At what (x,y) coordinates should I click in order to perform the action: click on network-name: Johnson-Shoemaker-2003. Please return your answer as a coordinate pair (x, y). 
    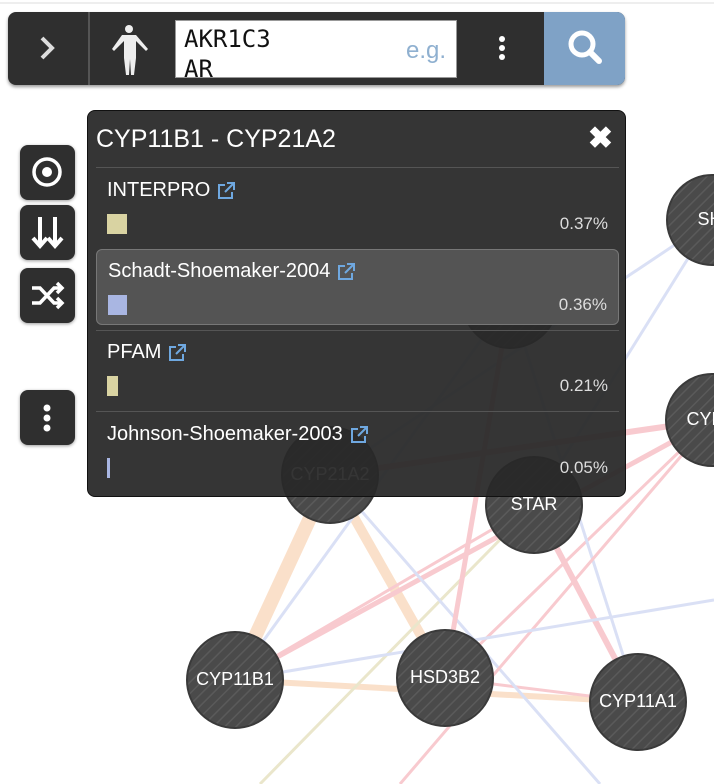
    Looking at the image, I should click on (238, 434).